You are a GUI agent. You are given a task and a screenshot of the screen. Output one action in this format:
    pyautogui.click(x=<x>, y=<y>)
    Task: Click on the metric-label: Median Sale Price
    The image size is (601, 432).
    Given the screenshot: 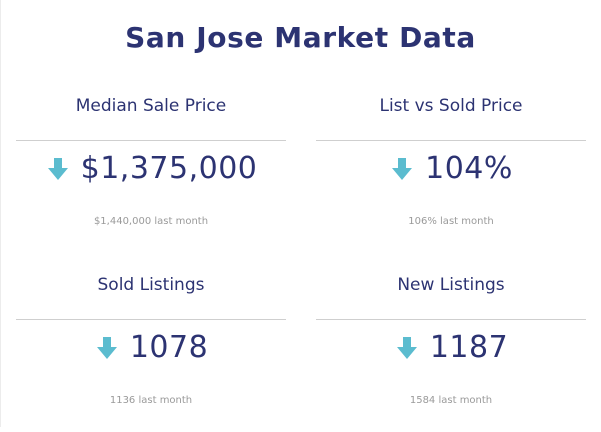 What is the action you would take?
    pyautogui.click(x=151, y=106)
    